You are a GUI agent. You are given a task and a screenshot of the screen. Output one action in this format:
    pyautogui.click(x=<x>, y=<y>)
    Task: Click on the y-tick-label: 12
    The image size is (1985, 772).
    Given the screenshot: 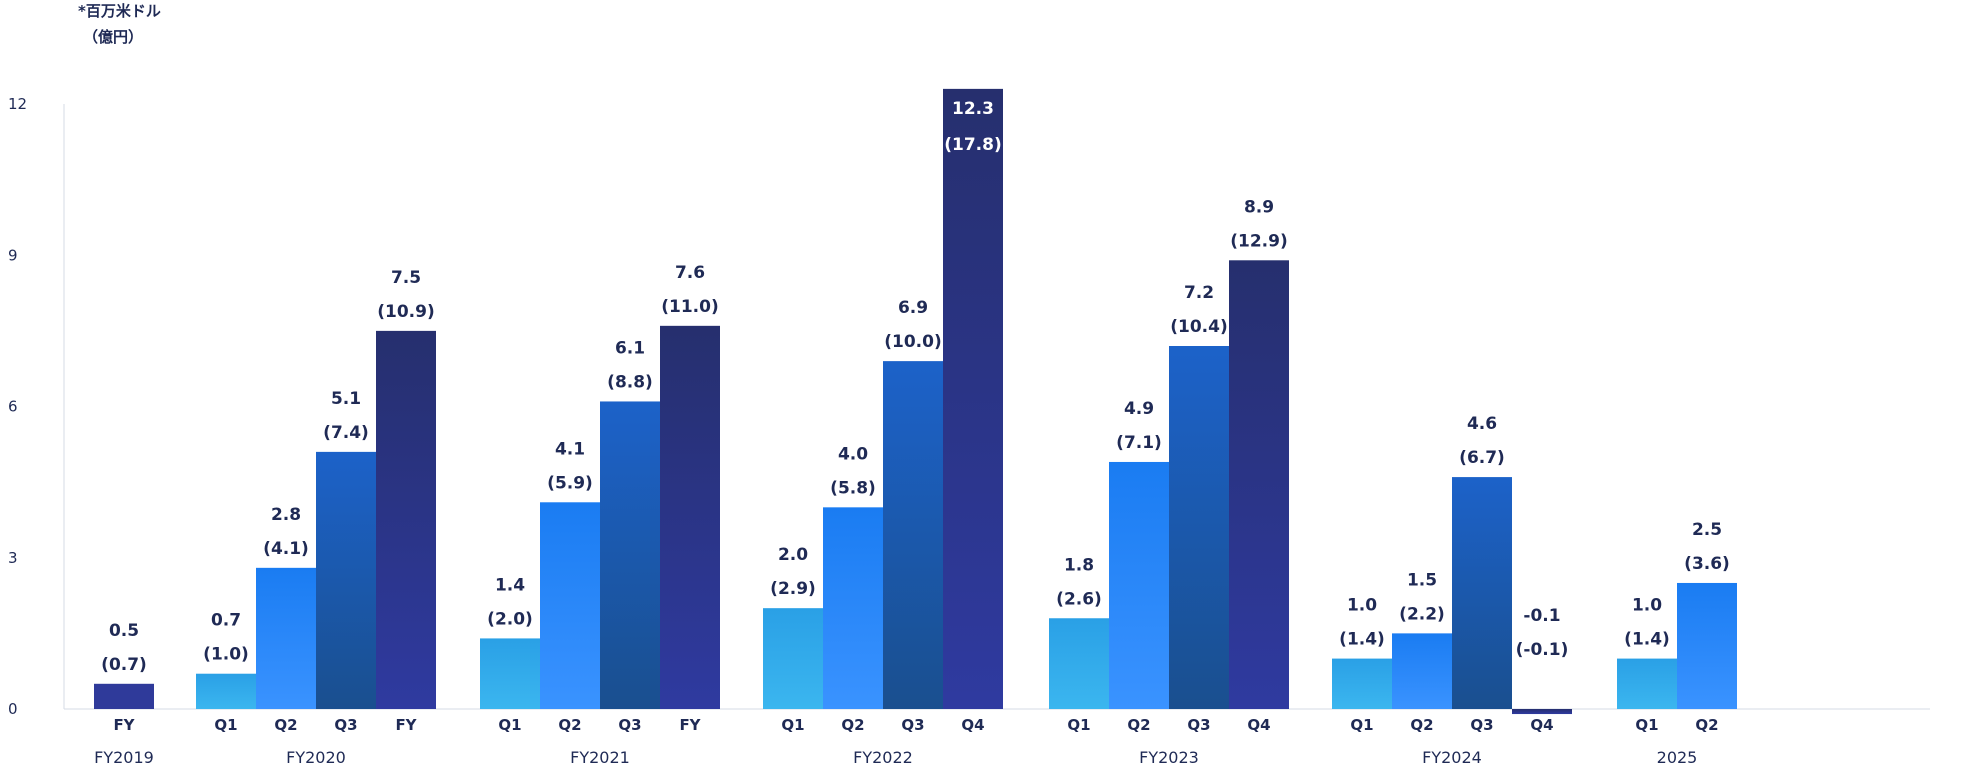 What is the action you would take?
    pyautogui.click(x=17, y=104)
    